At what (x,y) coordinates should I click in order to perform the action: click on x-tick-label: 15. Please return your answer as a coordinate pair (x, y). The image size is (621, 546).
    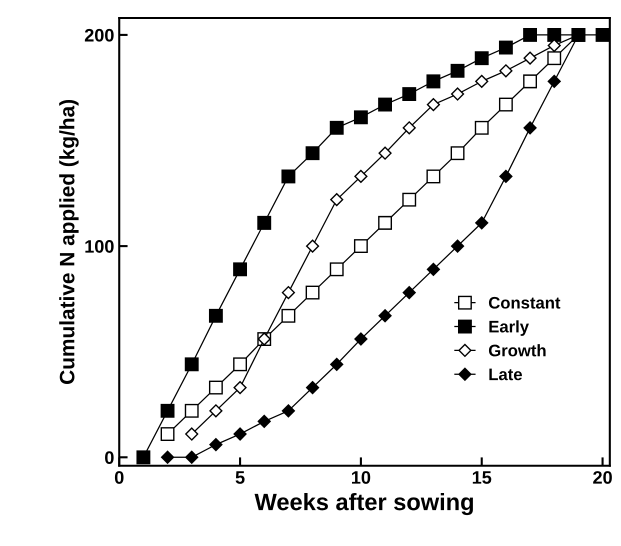
    Looking at the image, I should click on (482, 477).